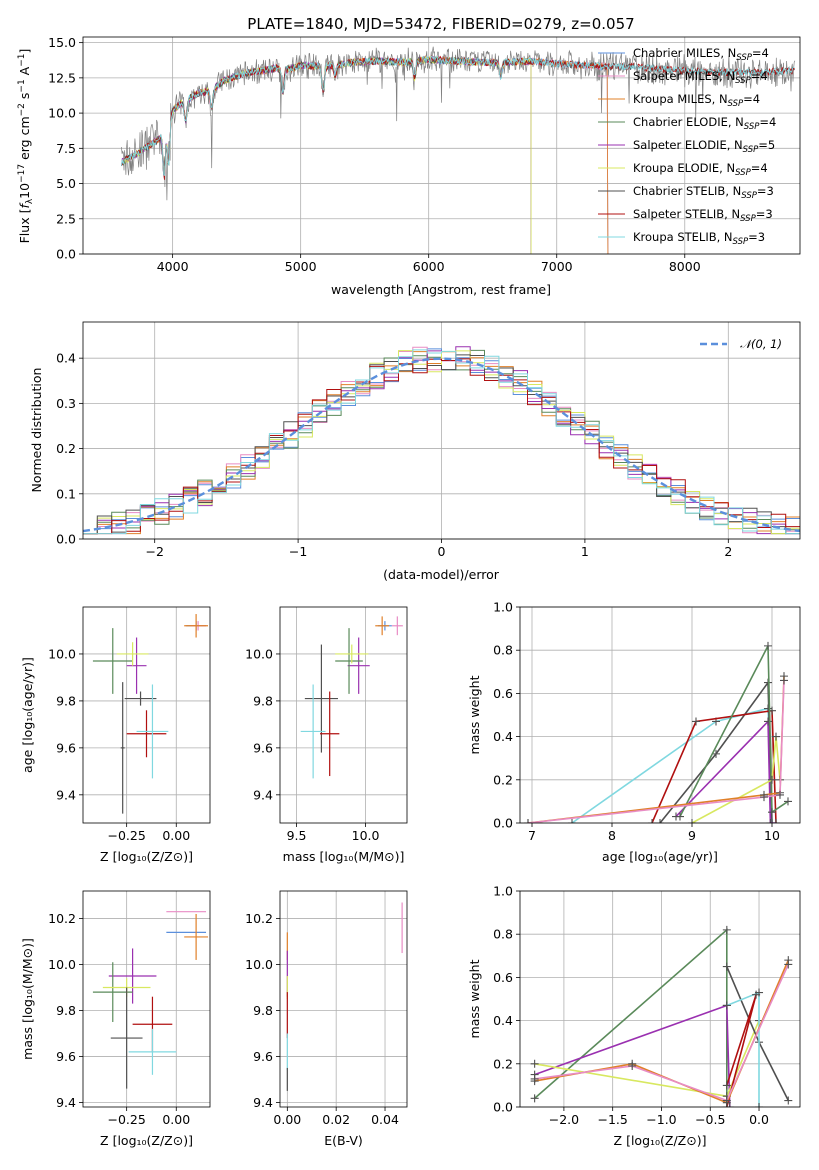 Image resolution: width=819 pixels, height=1170 pixels. What do you see at coordinates (759, 1119) in the screenshot?
I see `x-tick-label: 0.0` at bounding box center [759, 1119].